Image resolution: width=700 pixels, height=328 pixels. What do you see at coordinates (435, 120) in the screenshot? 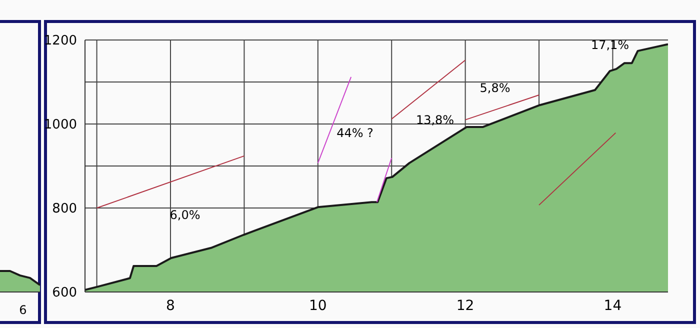
I see `annotation: 13,8%` at bounding box center [435, 120].